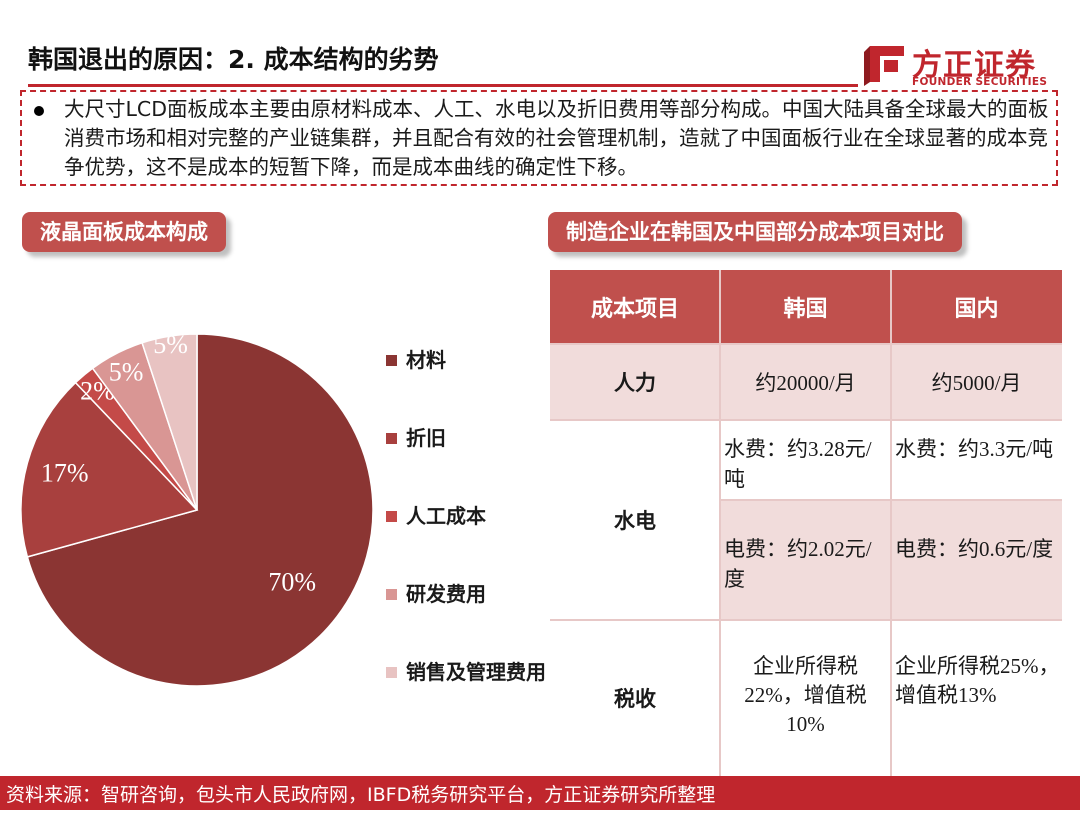 The image size is (1080, 814). Describe the element at coordinates (976, 460) in the screenshot. I see `water-china: 水费：约3.3元/吨` at that location.